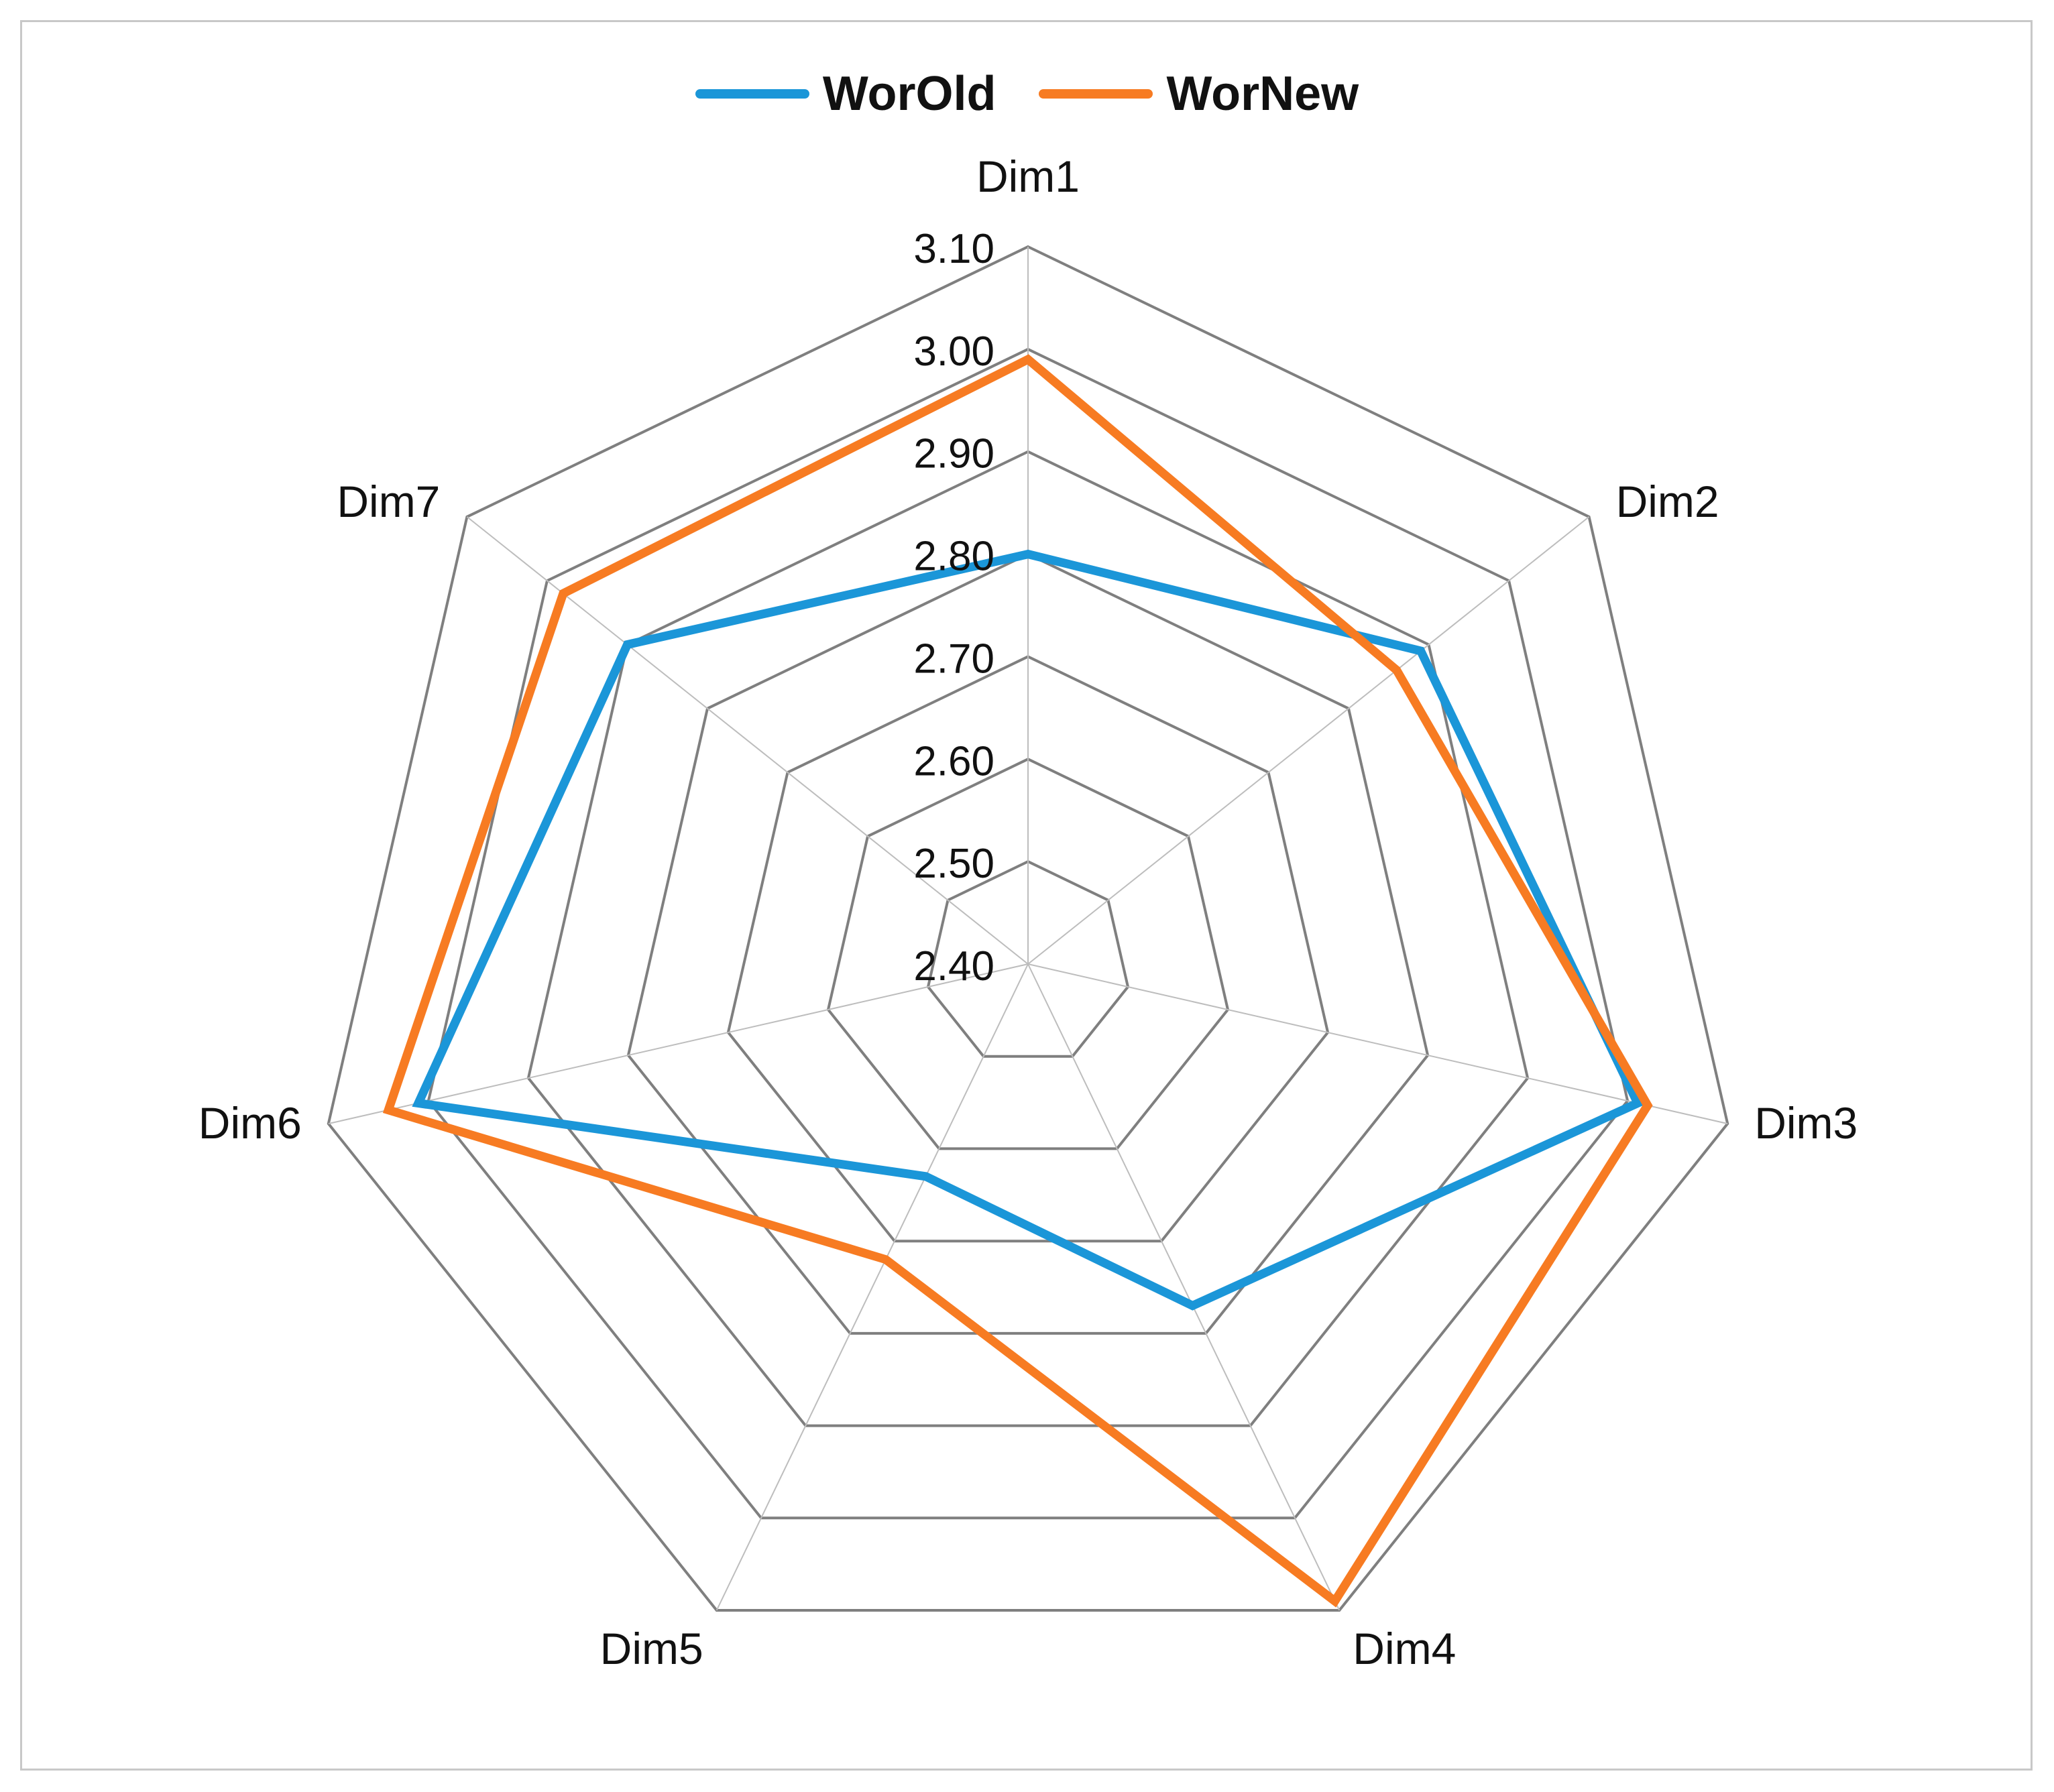  Describe the element at coordinates (909, 94) in the screenshot. I see `legend-label-worold: WorOld` at that location.